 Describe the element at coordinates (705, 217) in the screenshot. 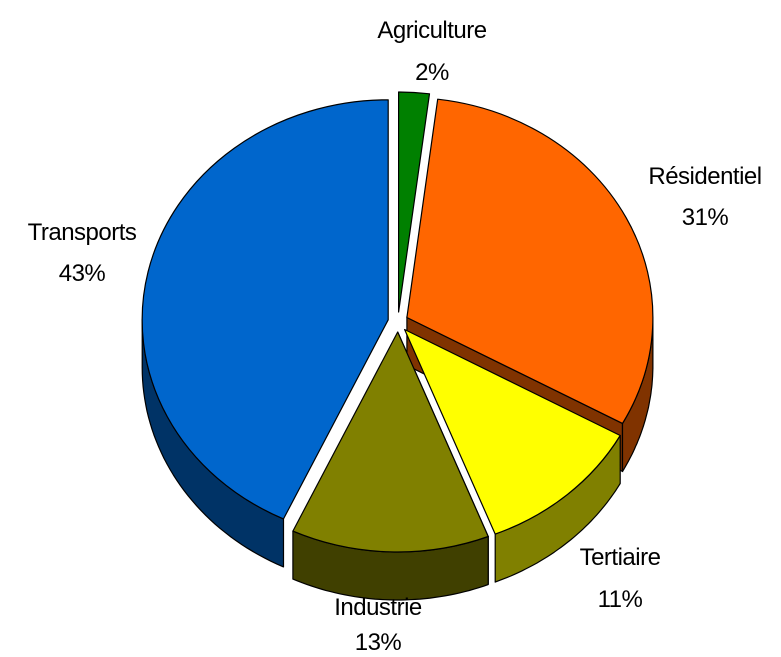

I see `slice-percent-residentiel: 31%` at that location.